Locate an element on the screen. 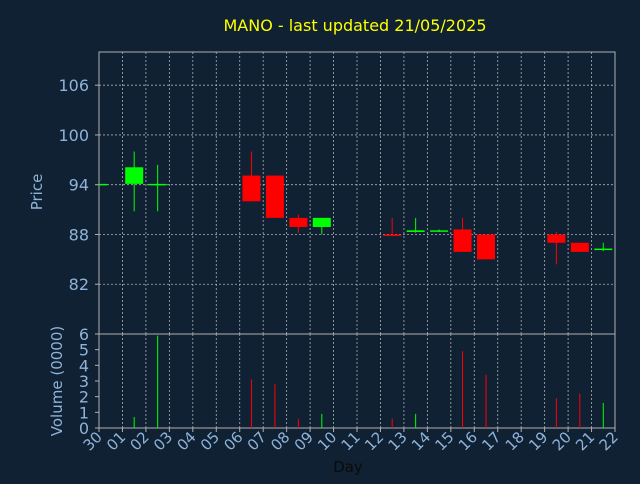 The height and width of the screenshot is (484, 640). x-tick-label: 22 is located at coordinates (609, 441).